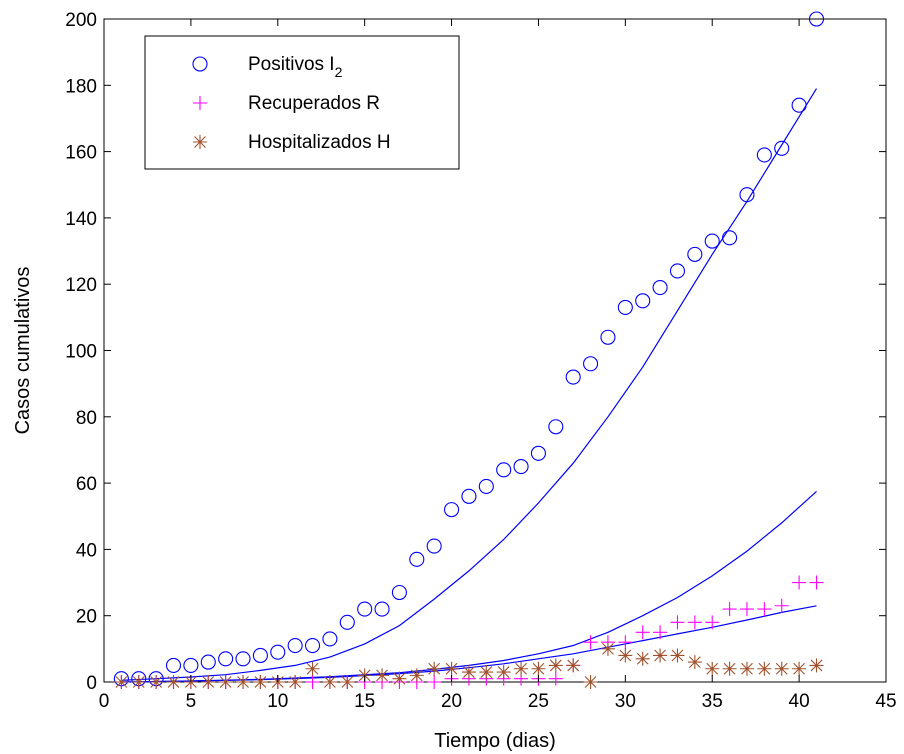  I want to click on x-tick-label: 30, so click(625, 701).